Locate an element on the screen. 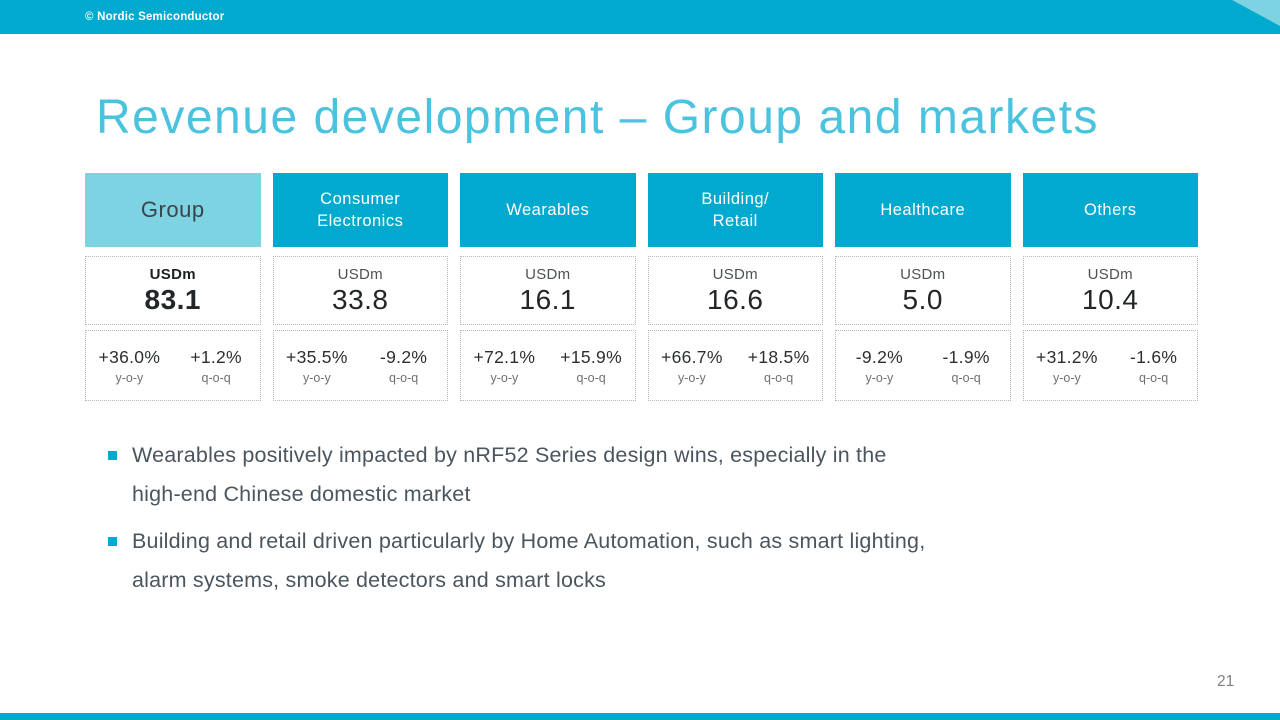 This screenshot has width=1280, height=720. column-header: Group is located at coordinates (173, 210).